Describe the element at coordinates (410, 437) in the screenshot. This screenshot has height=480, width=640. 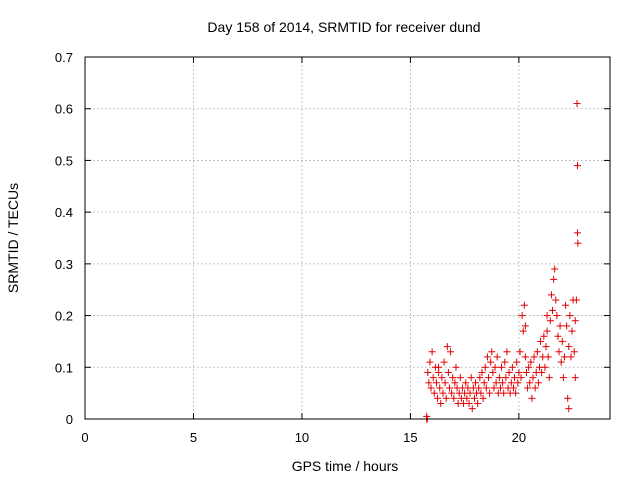
I see `x-tick-label: 15` at that location.